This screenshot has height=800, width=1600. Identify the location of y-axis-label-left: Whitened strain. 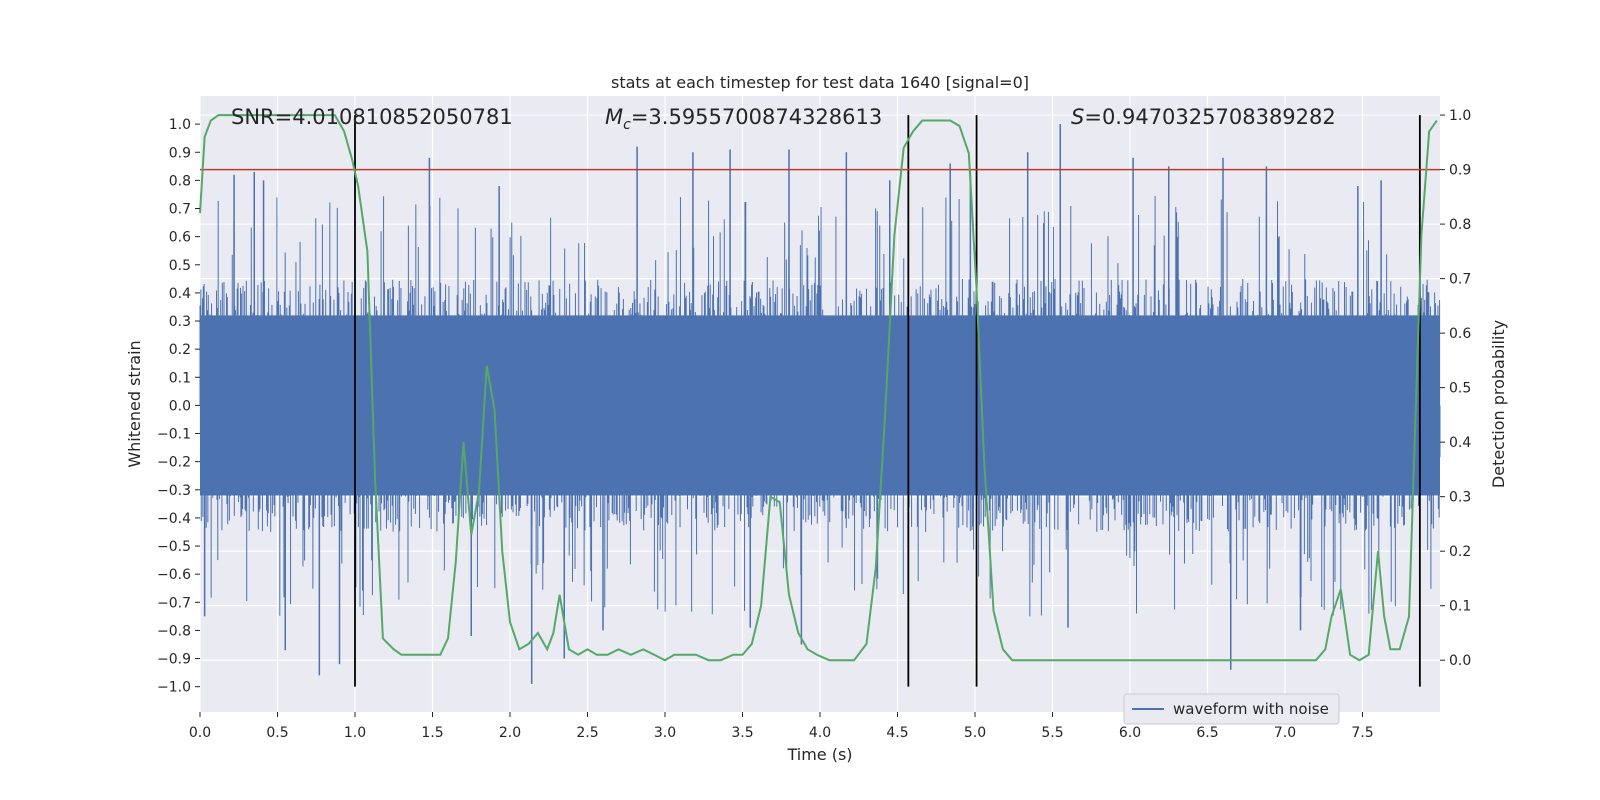
(134, 403).